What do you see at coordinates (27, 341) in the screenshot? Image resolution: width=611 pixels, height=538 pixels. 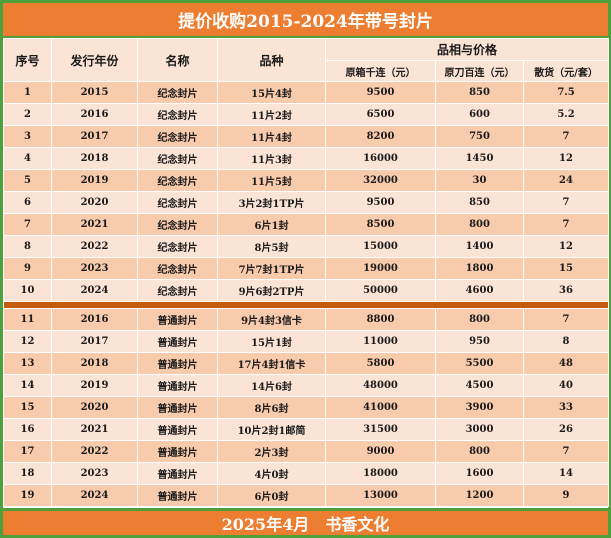 I see `cell-index: 12` at bounding box center [27, 341].